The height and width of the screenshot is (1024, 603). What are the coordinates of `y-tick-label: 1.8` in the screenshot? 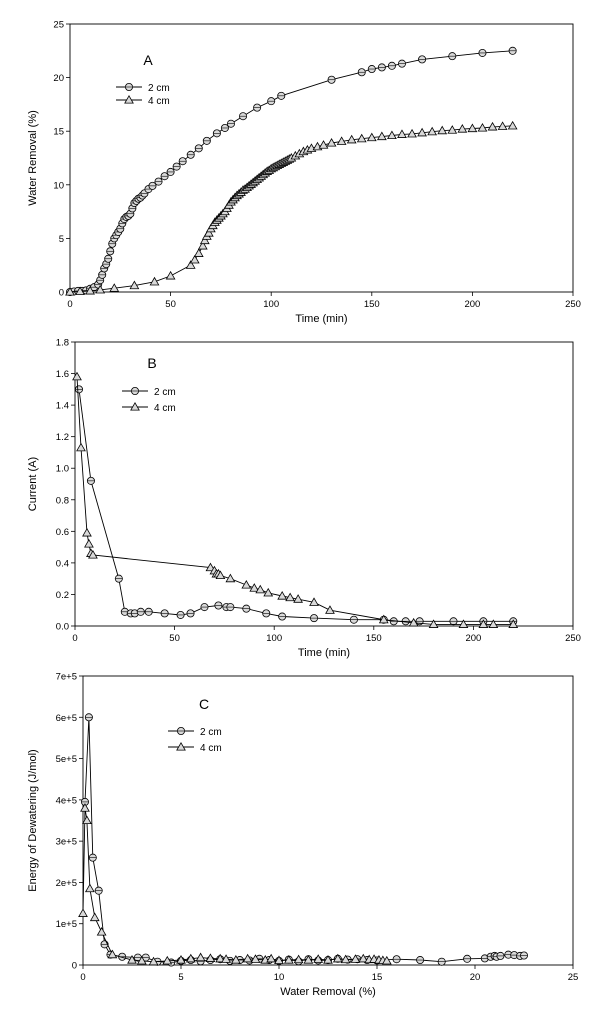 It's located at (62, 343).